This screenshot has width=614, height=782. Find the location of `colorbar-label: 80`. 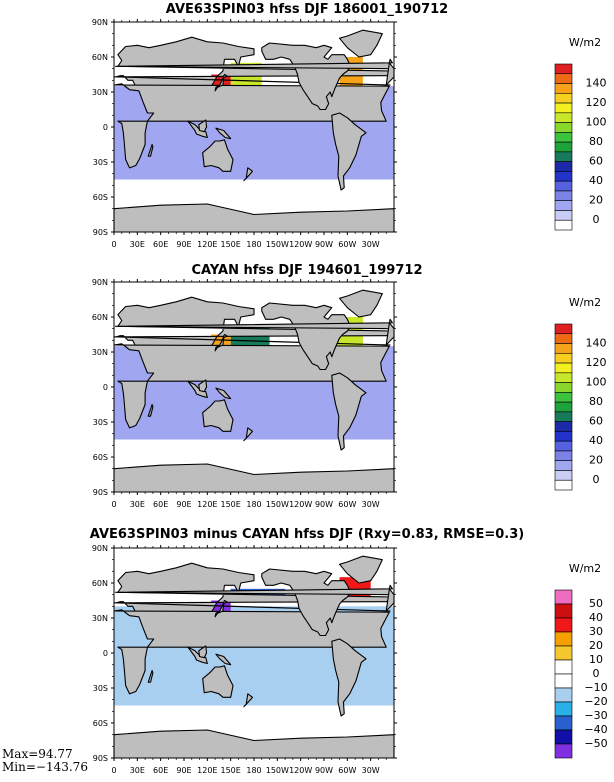

colorbar-label: 80 is located at coordinates (596, 401).